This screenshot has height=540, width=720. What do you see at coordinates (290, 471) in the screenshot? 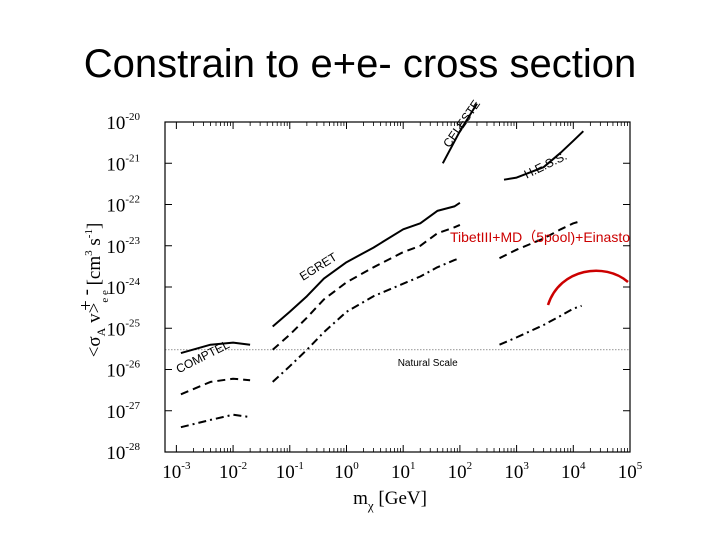
I see `x-tick-label: 10⁻¹` at bounding box center [290, 471].